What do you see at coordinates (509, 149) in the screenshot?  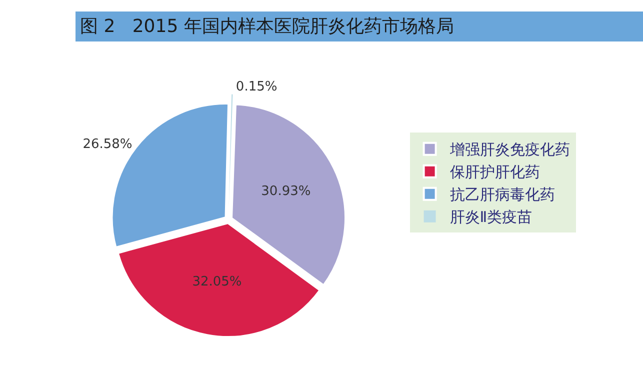 I see `legend-label: 增强肝炎免疫化药` at bounding box center [509, 149].